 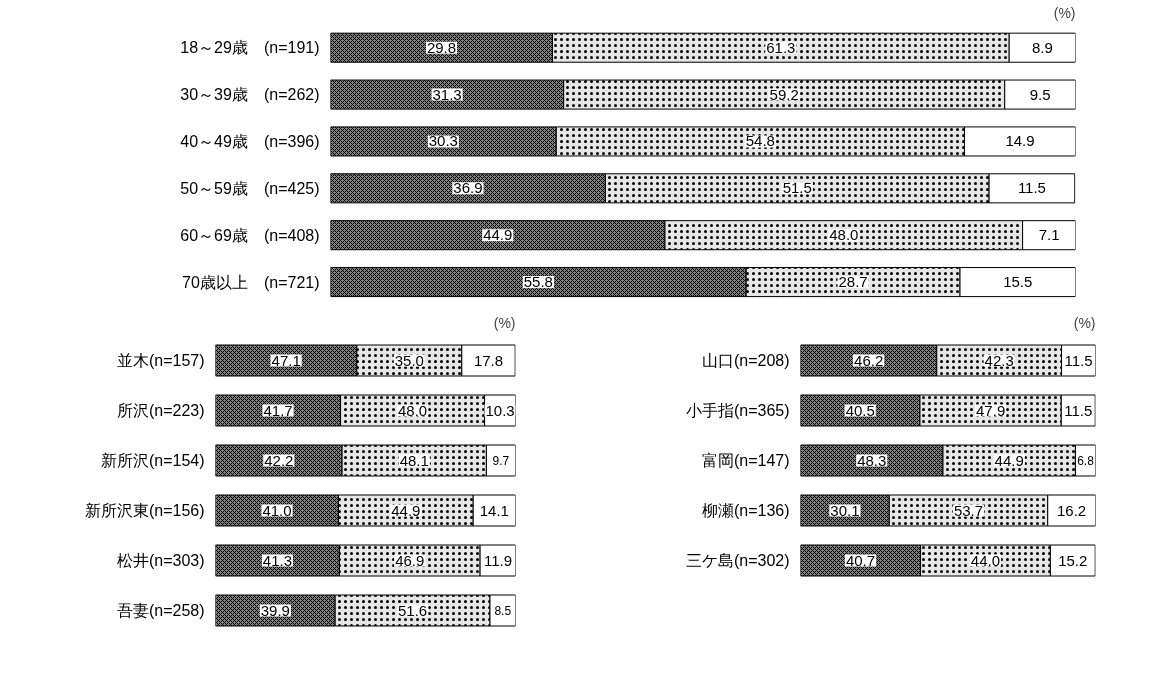 I want to click on data-label: 41.3, so click(x=277, y=560).